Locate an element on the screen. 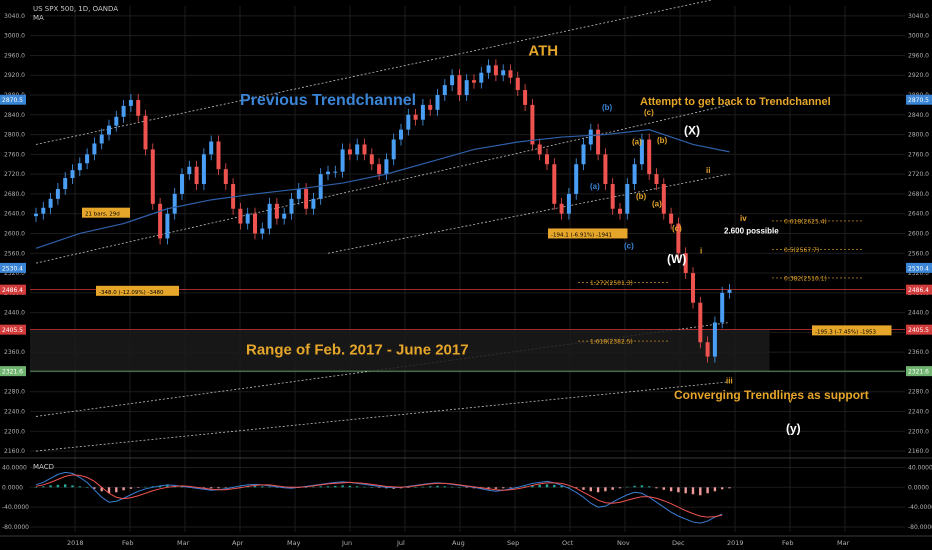 This screenshot has height=550, width=932. price-badge-left-label: 2321.6 is located at coordinates (12, 372).